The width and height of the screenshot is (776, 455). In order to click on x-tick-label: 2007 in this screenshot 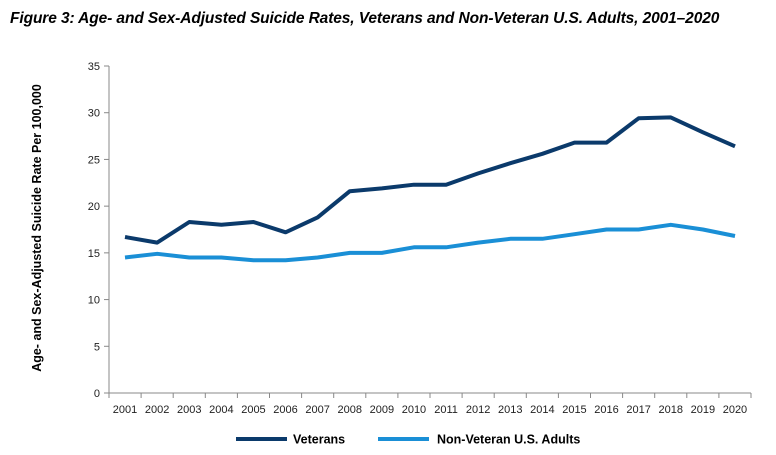, I will do `click(317, 410)`.